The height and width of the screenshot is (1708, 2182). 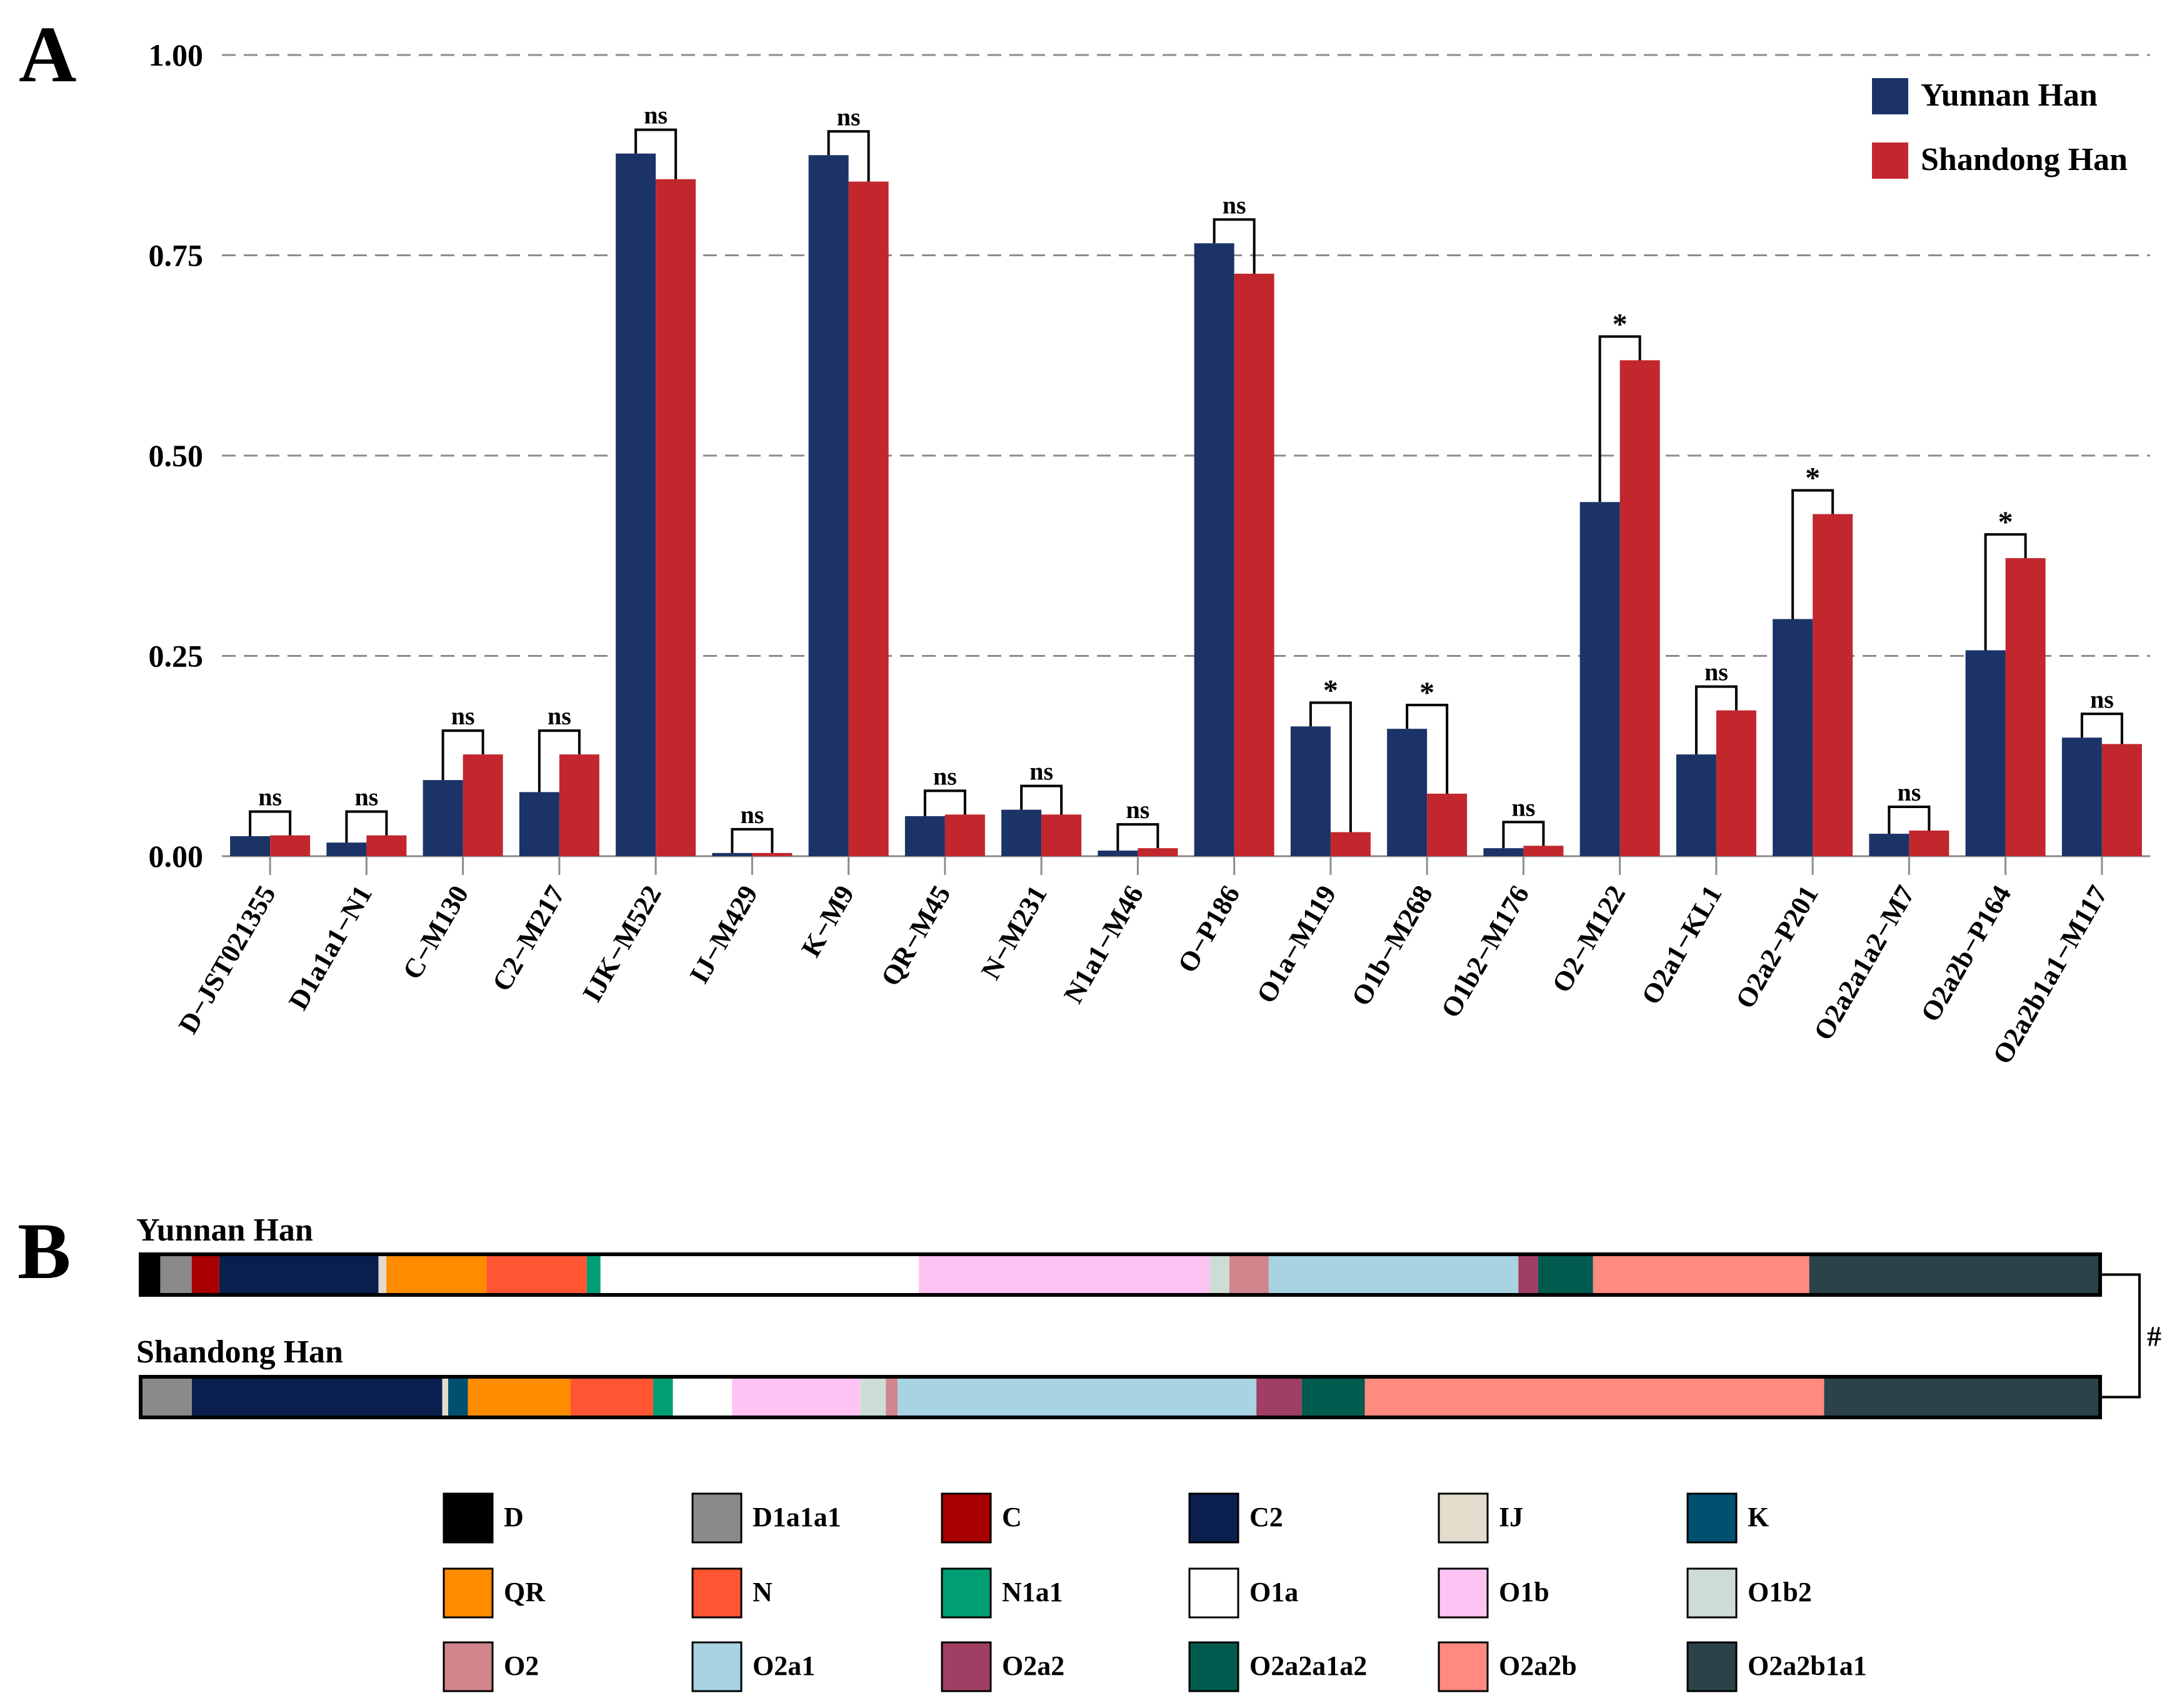 What do you see at coordinates (330, 949) in the screenshot?
I see `x-tick-label: D1a1a1−N1` at bounding box center [330, 949].